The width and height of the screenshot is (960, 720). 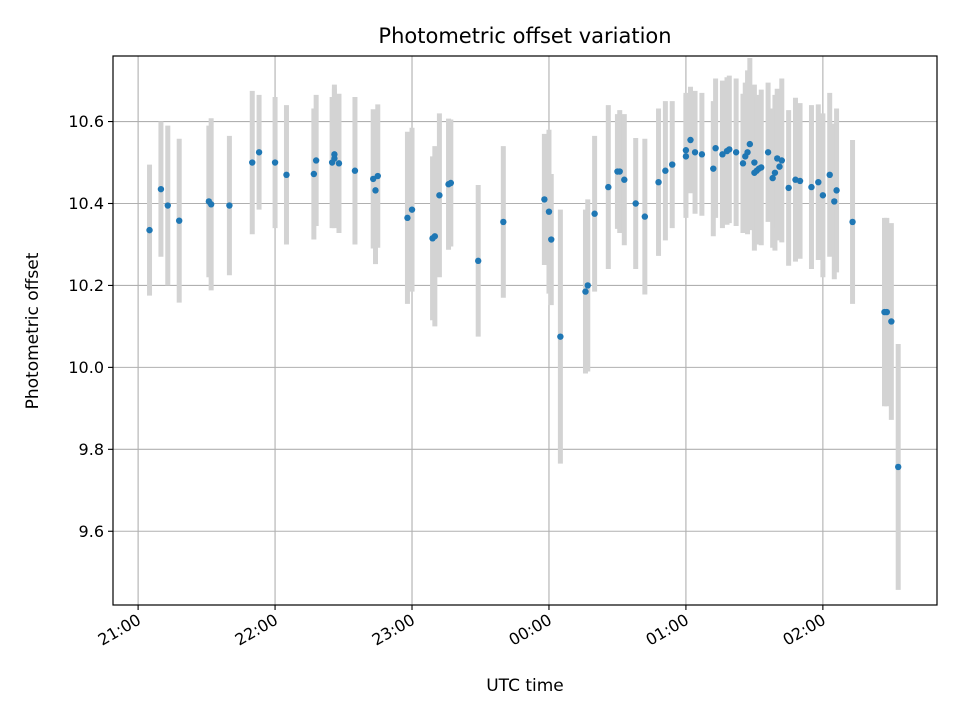 What do you see at coordinates (86, 367) in the screenshot?
I see `y-tick-label: 10.0` at bounding box center [86, 367].